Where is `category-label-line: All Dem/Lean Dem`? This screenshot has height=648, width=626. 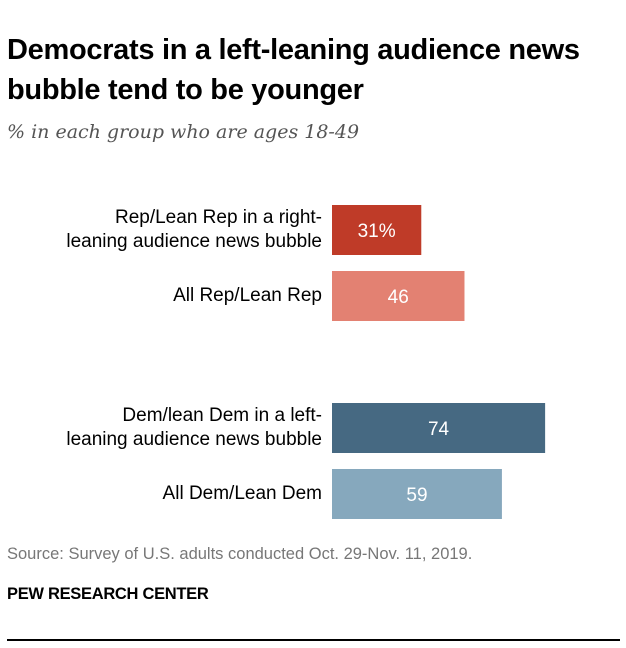 category-label-line: All Dem/Lean Dem is located at coordinates (242, 493).